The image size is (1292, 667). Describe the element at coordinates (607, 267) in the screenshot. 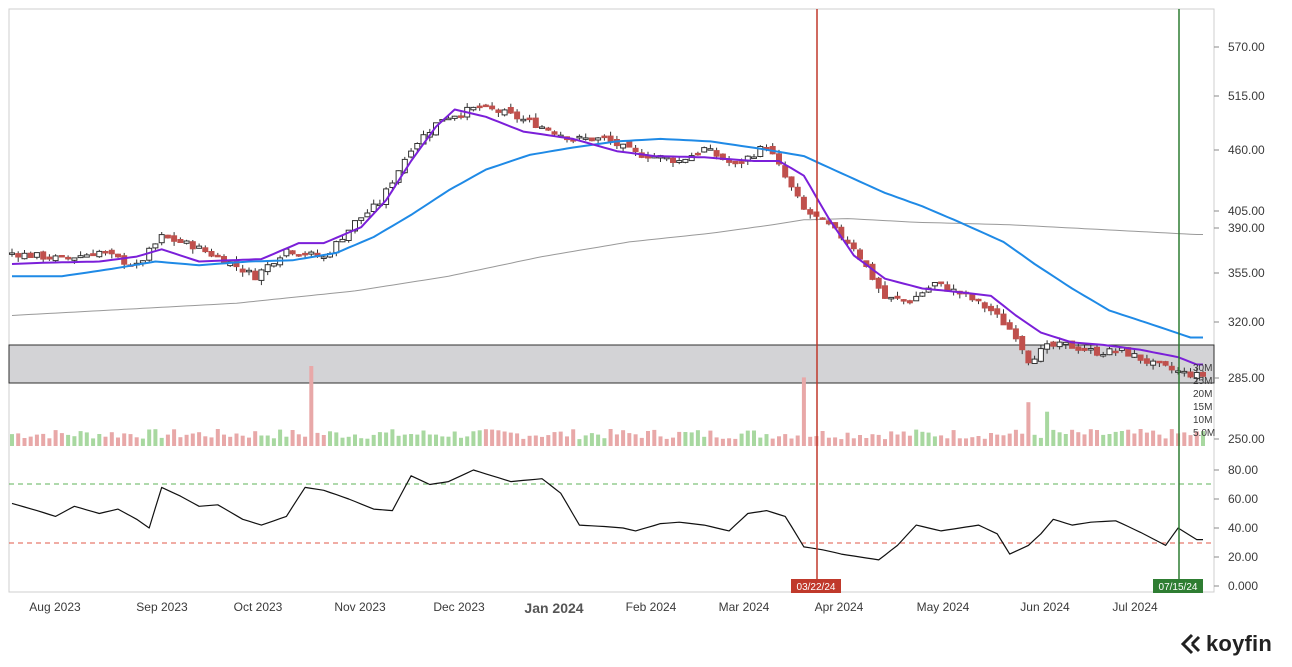

I see `ma200-path` at that location.